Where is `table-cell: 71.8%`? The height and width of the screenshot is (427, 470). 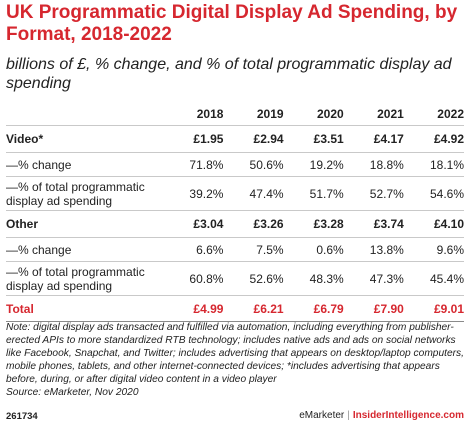
table-cell: 71.8% is located at coordinates (193, 164).